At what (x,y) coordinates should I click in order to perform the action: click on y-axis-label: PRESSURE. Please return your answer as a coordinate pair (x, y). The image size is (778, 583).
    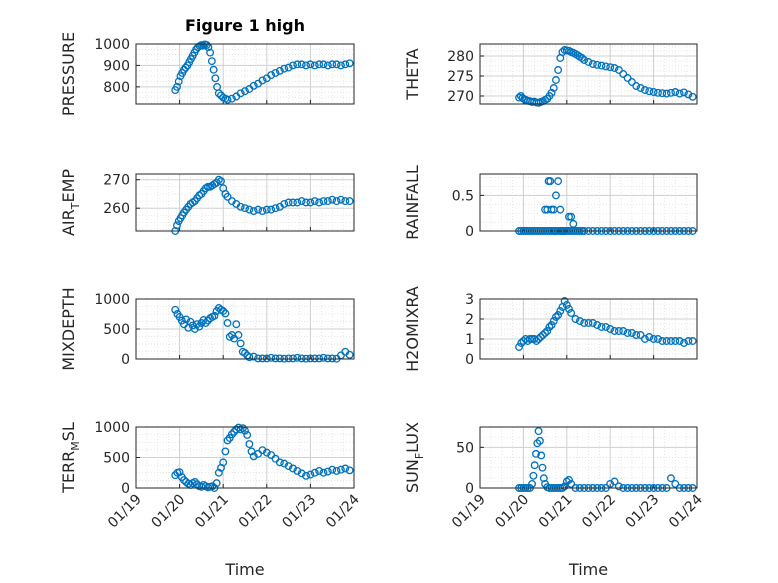
    Looking at the image, I should click on (68, 74).